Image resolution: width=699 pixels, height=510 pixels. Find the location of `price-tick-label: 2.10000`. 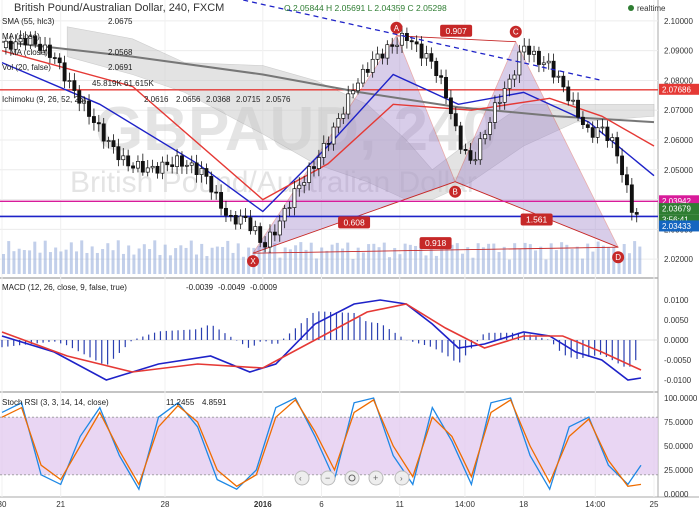

price-tick-label: 2.10000 is located at coordinates (678, 21).